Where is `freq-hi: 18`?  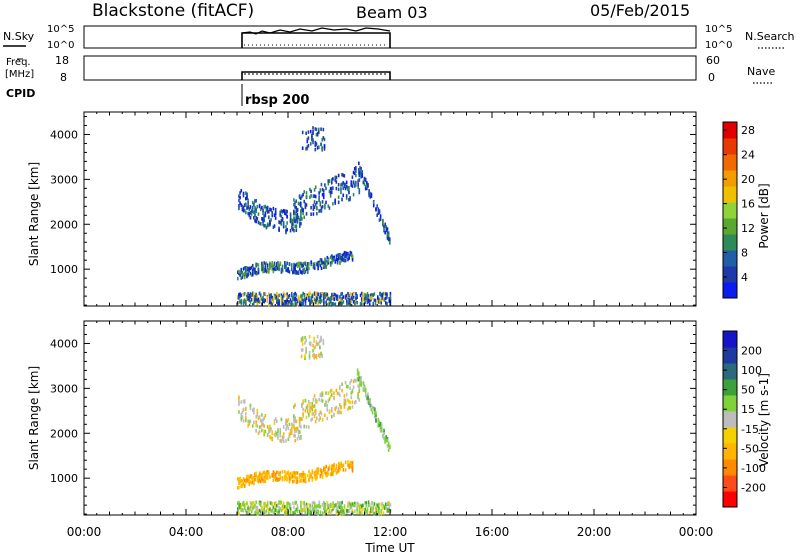 freq-hi: 18 is located at coordinates (62, 60).